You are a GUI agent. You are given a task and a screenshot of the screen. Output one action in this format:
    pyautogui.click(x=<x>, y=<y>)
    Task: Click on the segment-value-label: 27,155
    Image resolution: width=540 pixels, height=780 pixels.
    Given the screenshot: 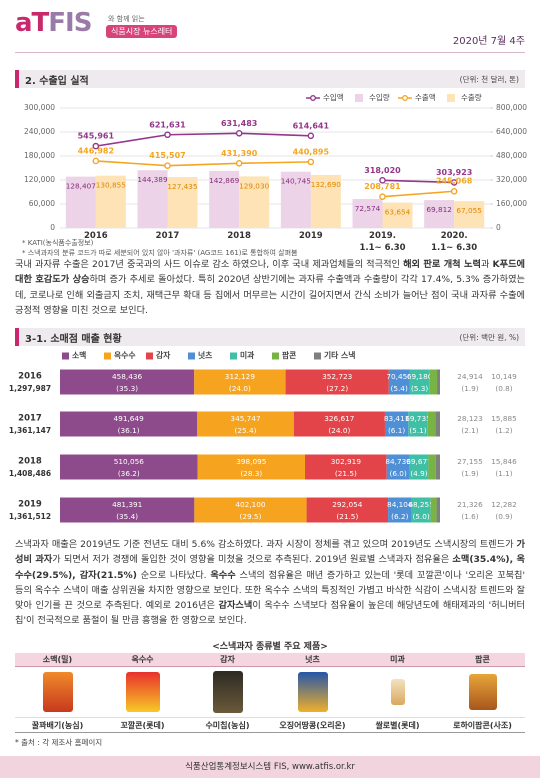 What is the action you would take?
    pyautogui.click(x=470, y=461)
    